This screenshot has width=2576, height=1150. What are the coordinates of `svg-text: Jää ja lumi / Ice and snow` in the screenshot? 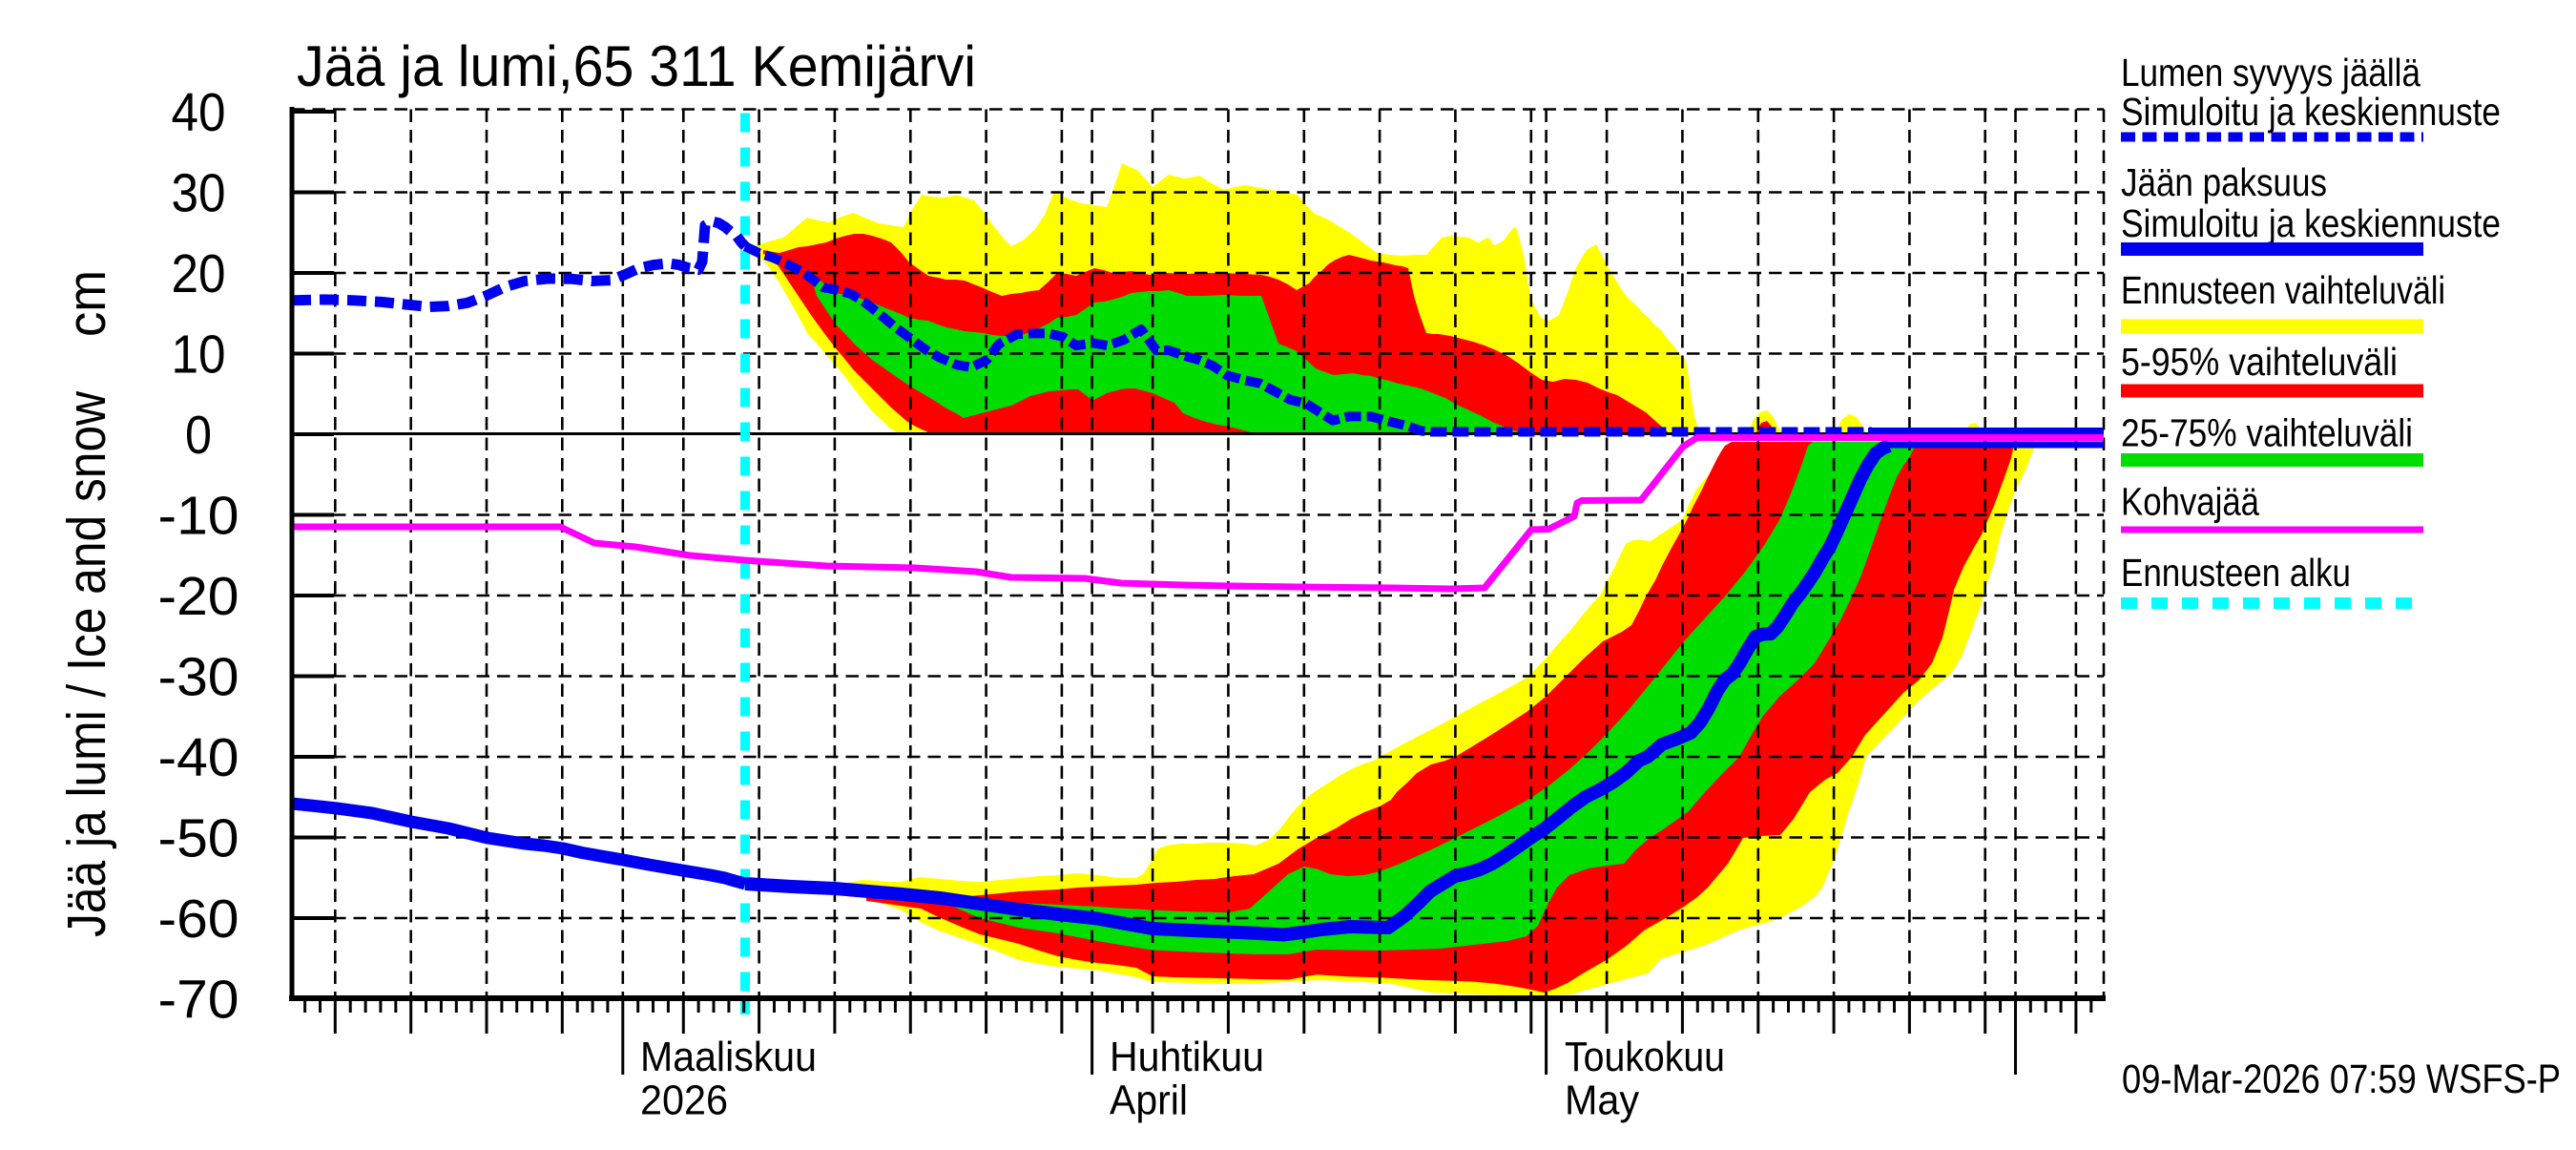 It's located at (86, 663).